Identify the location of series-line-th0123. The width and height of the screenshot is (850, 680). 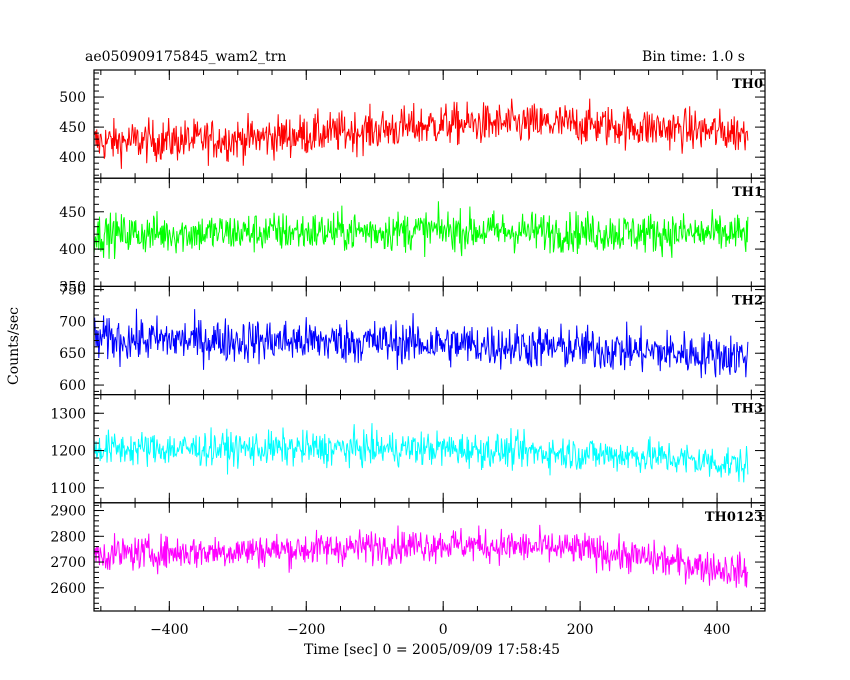
(421, 556).